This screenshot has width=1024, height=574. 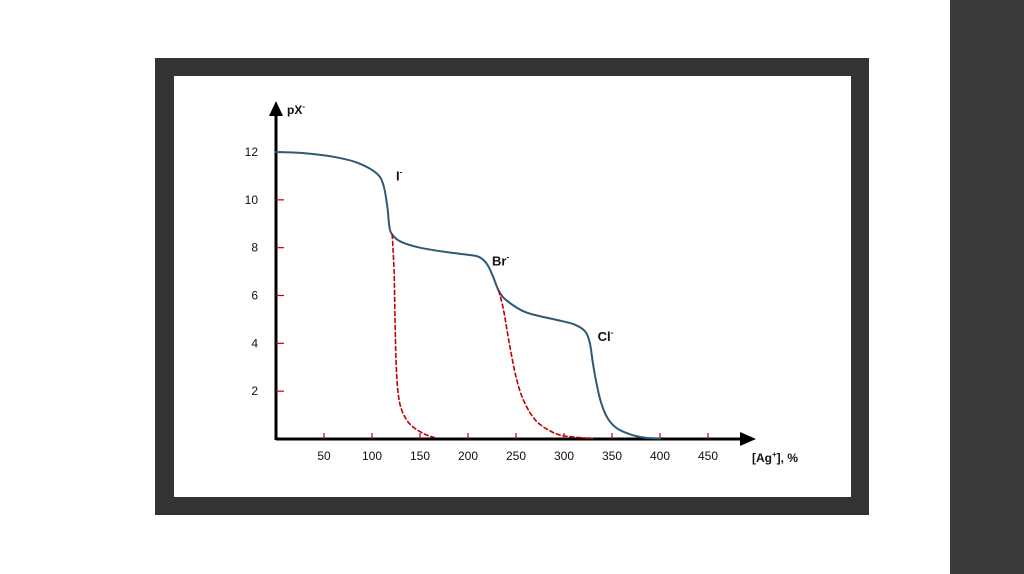 What do you see at coordinates (324, 456) in the screenshot?
I see `x-tick-label: 50` at bounding box center [324, 456].